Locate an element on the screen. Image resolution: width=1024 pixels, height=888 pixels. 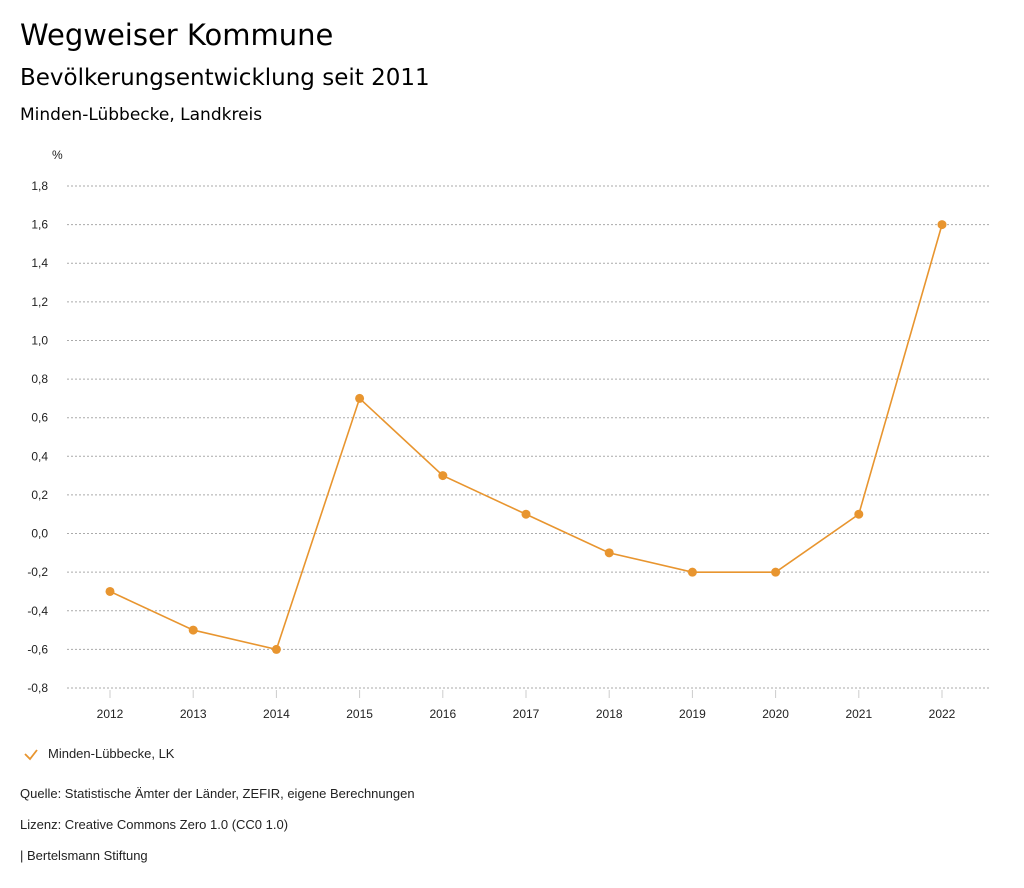
y-tick-label: 1,6 is located at coordinates (39, 225).